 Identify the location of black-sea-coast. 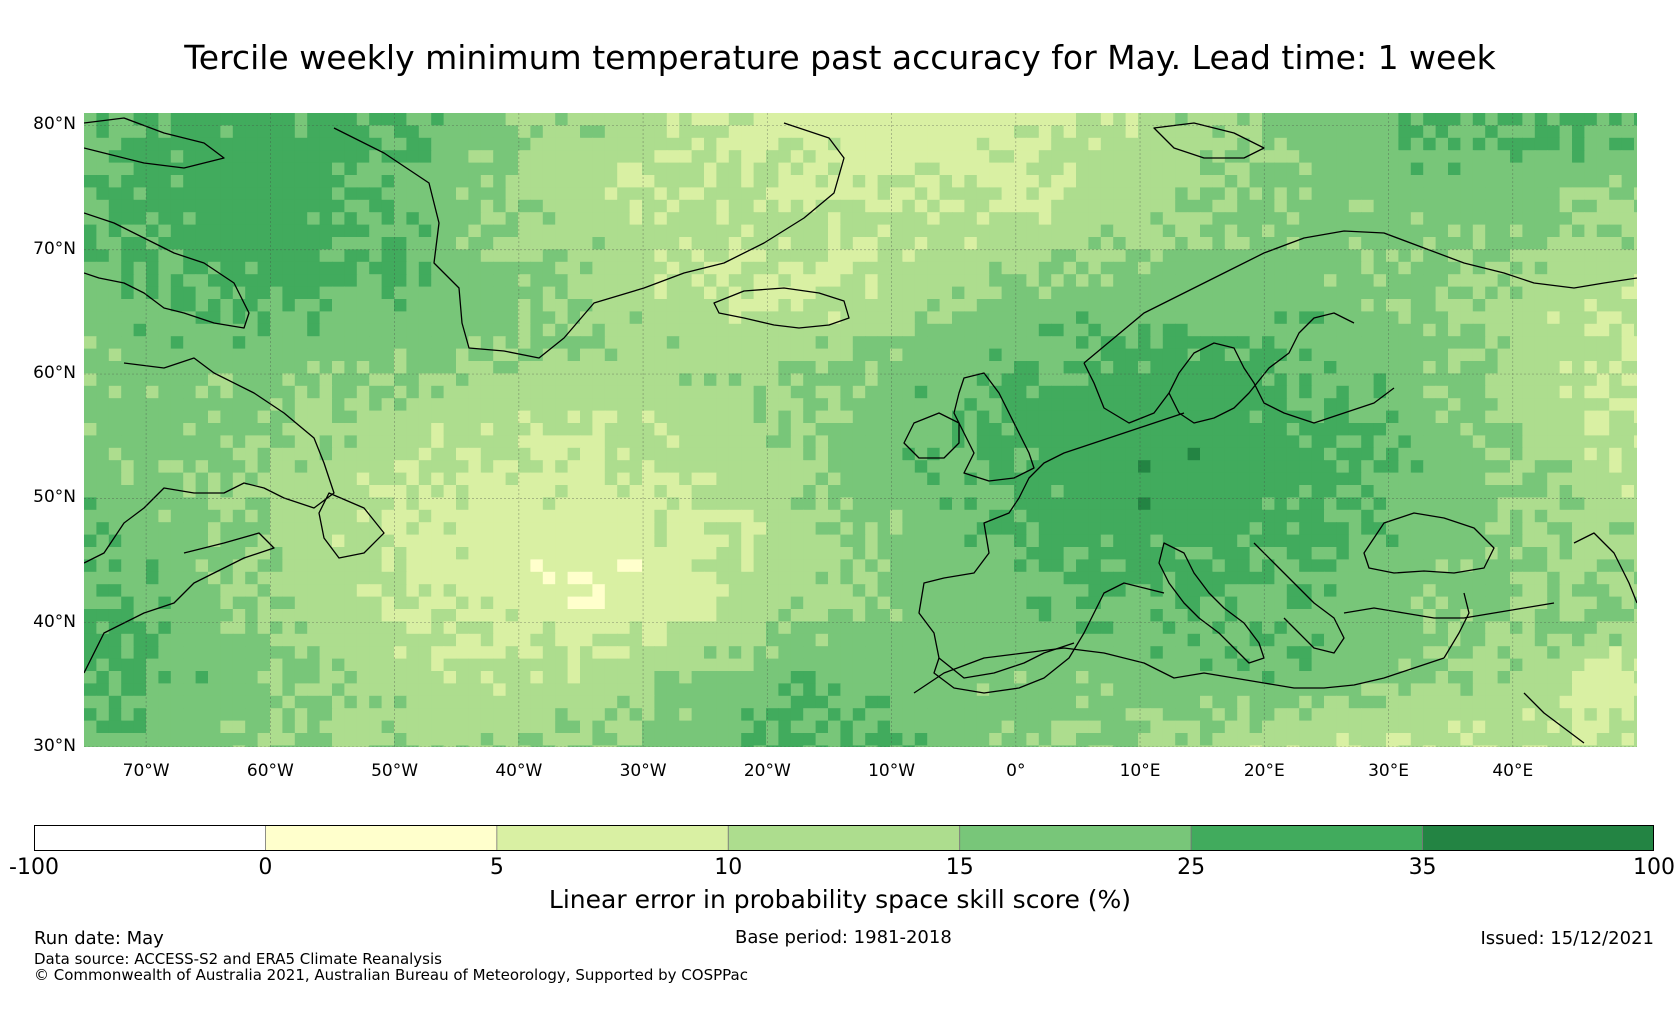
(1429, 543).